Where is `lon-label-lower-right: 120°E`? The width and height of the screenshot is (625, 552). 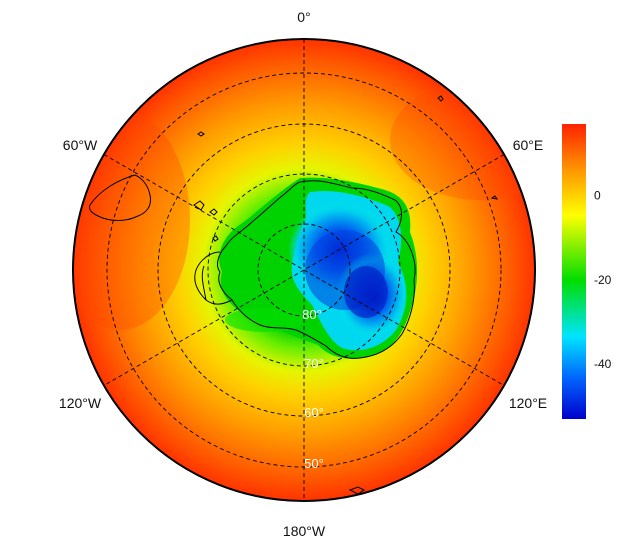 lon-label-lower-right: 120°E is located at coordinates (528, 403).